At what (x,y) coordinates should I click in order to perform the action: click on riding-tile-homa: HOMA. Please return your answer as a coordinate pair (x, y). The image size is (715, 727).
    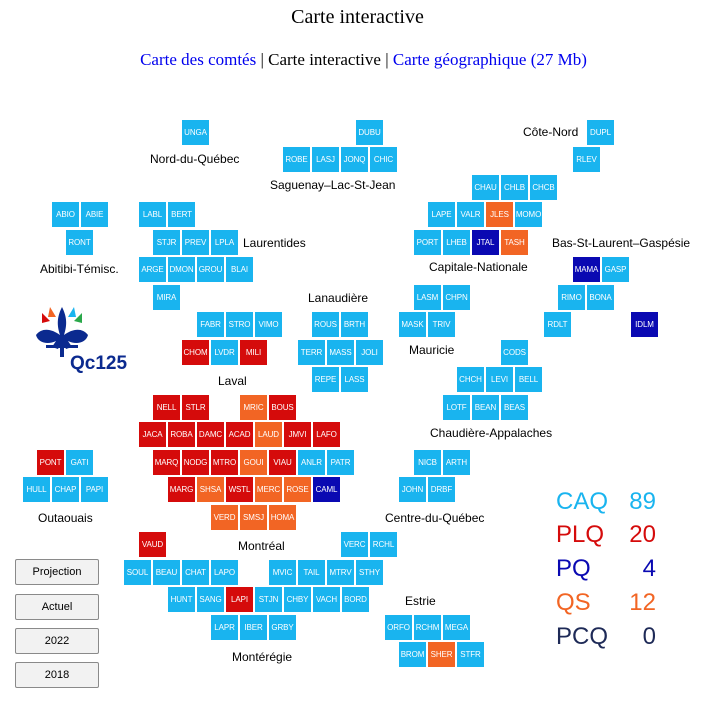
    Looking at the image, I should click on (282, 517).